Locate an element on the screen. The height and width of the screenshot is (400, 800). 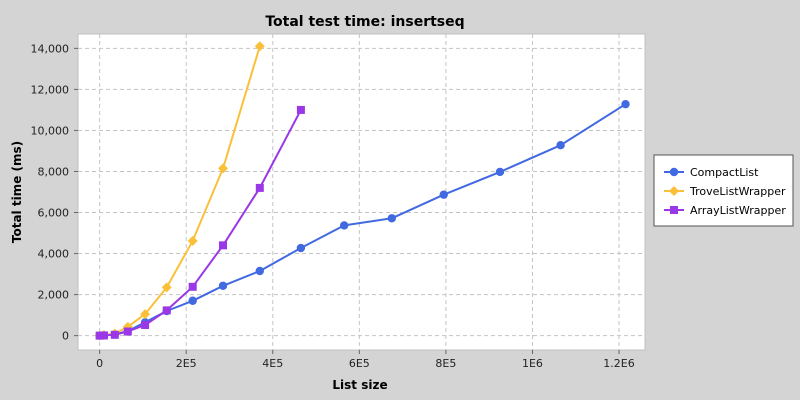
legend-item-compactlist: CompactList is located at coordinates (711, 172).